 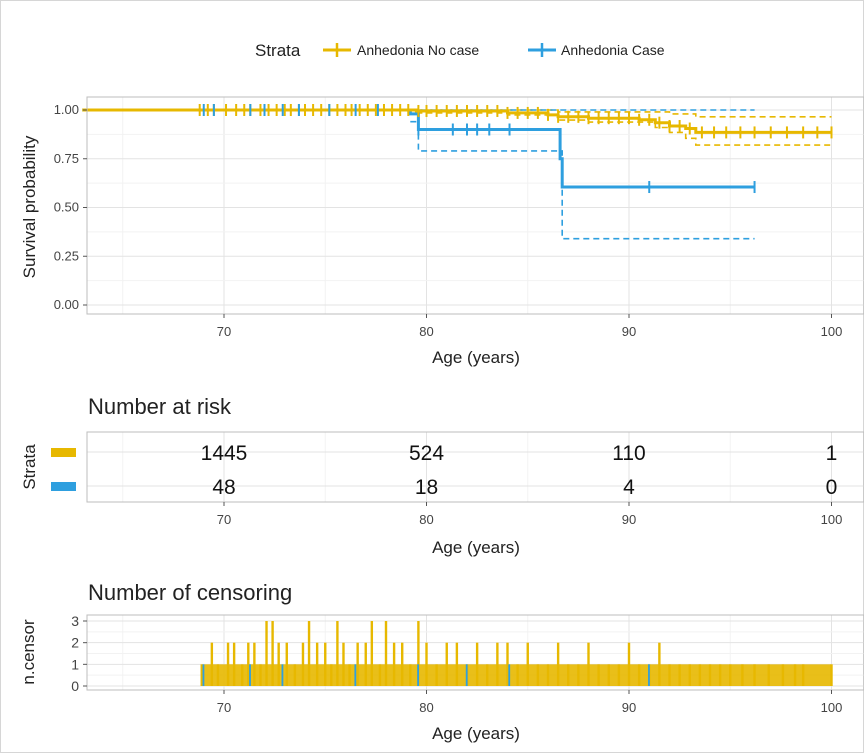 I want to click on survival-y-tick-label: 1.00, so click(x=66, y=109).